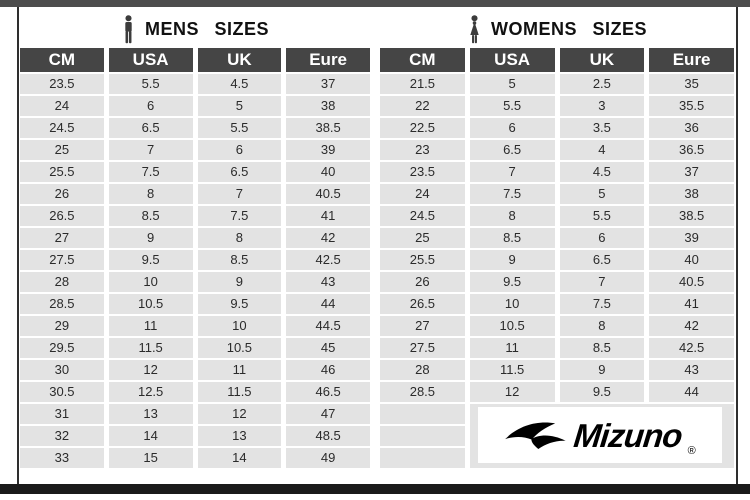 The height and width of the screenshot is (500, 750). Describe the element at coordinates (195, 392) in the screenshot. I see `table-row: 30.5 12.5 11.5 46.5` at that location.